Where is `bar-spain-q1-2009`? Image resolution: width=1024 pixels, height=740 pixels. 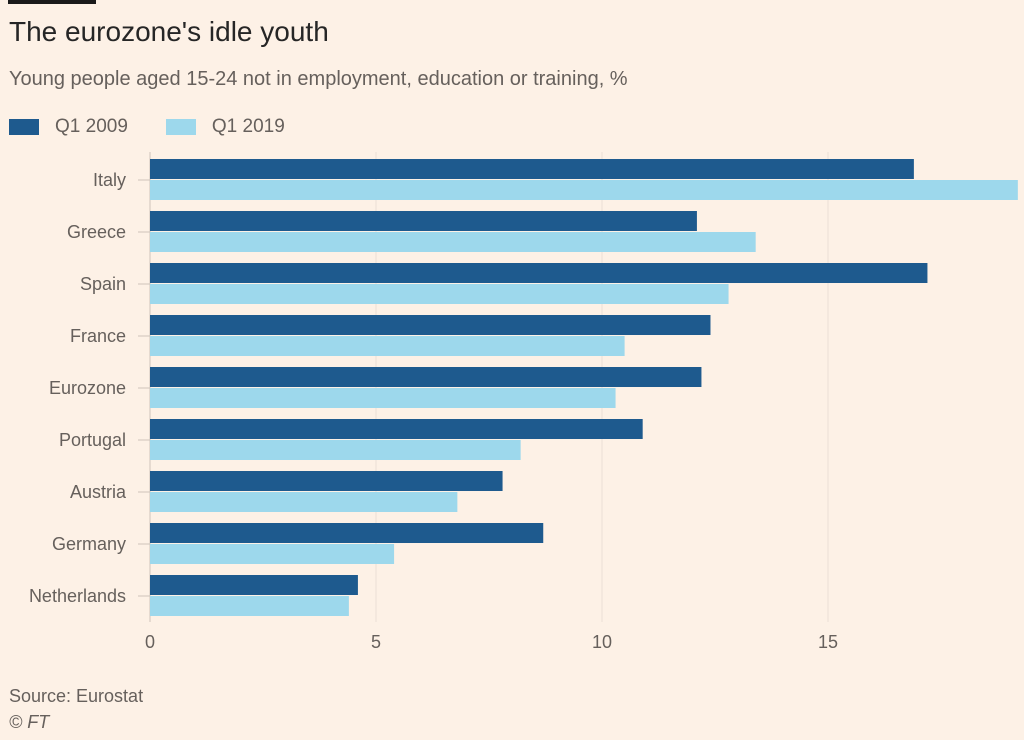
bar-spain-q1-2009 is located at coordinates (539, 273).